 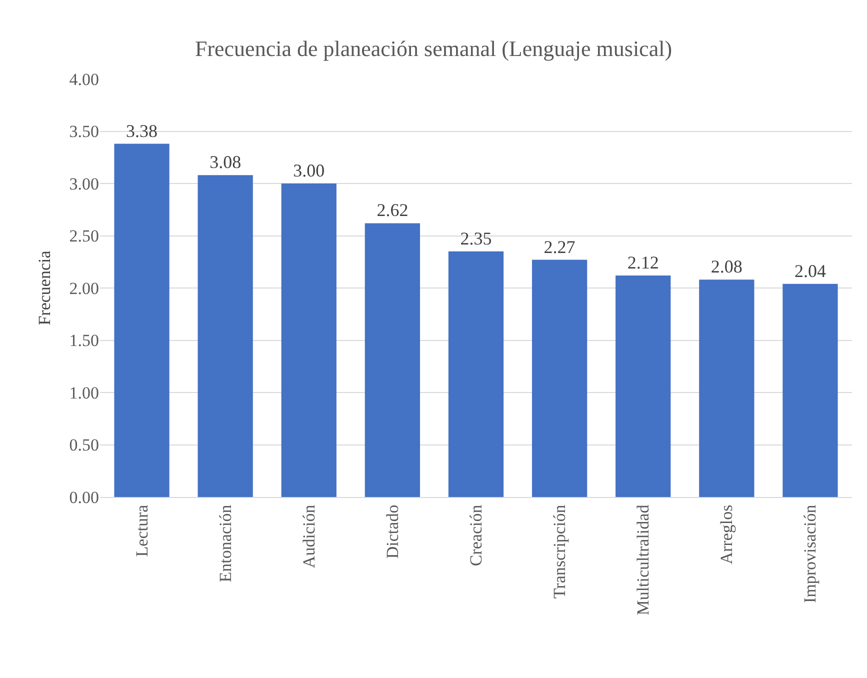 What do you see at coordinates (84, 445) in the screenshot?
I see `y-tick-label: 0.50` at bounding box center [84, 445].